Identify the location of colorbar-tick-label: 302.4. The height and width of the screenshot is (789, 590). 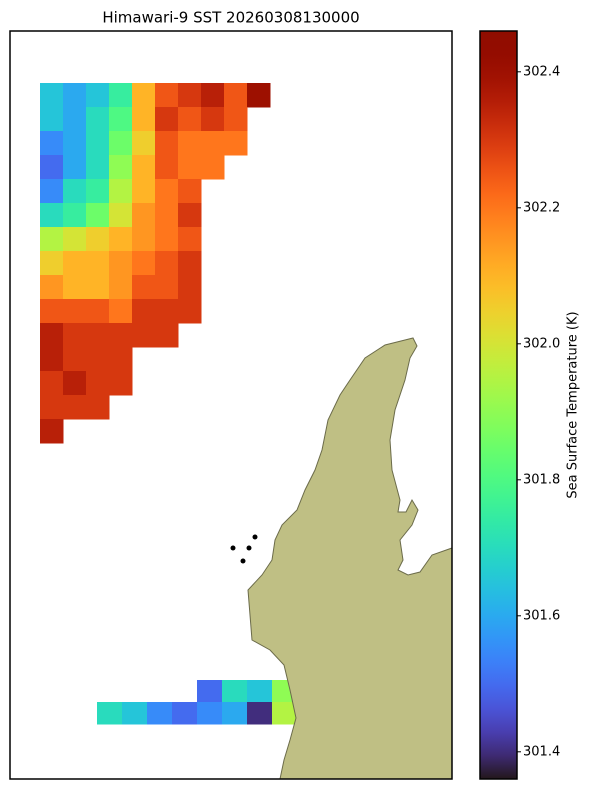
(541, 71).